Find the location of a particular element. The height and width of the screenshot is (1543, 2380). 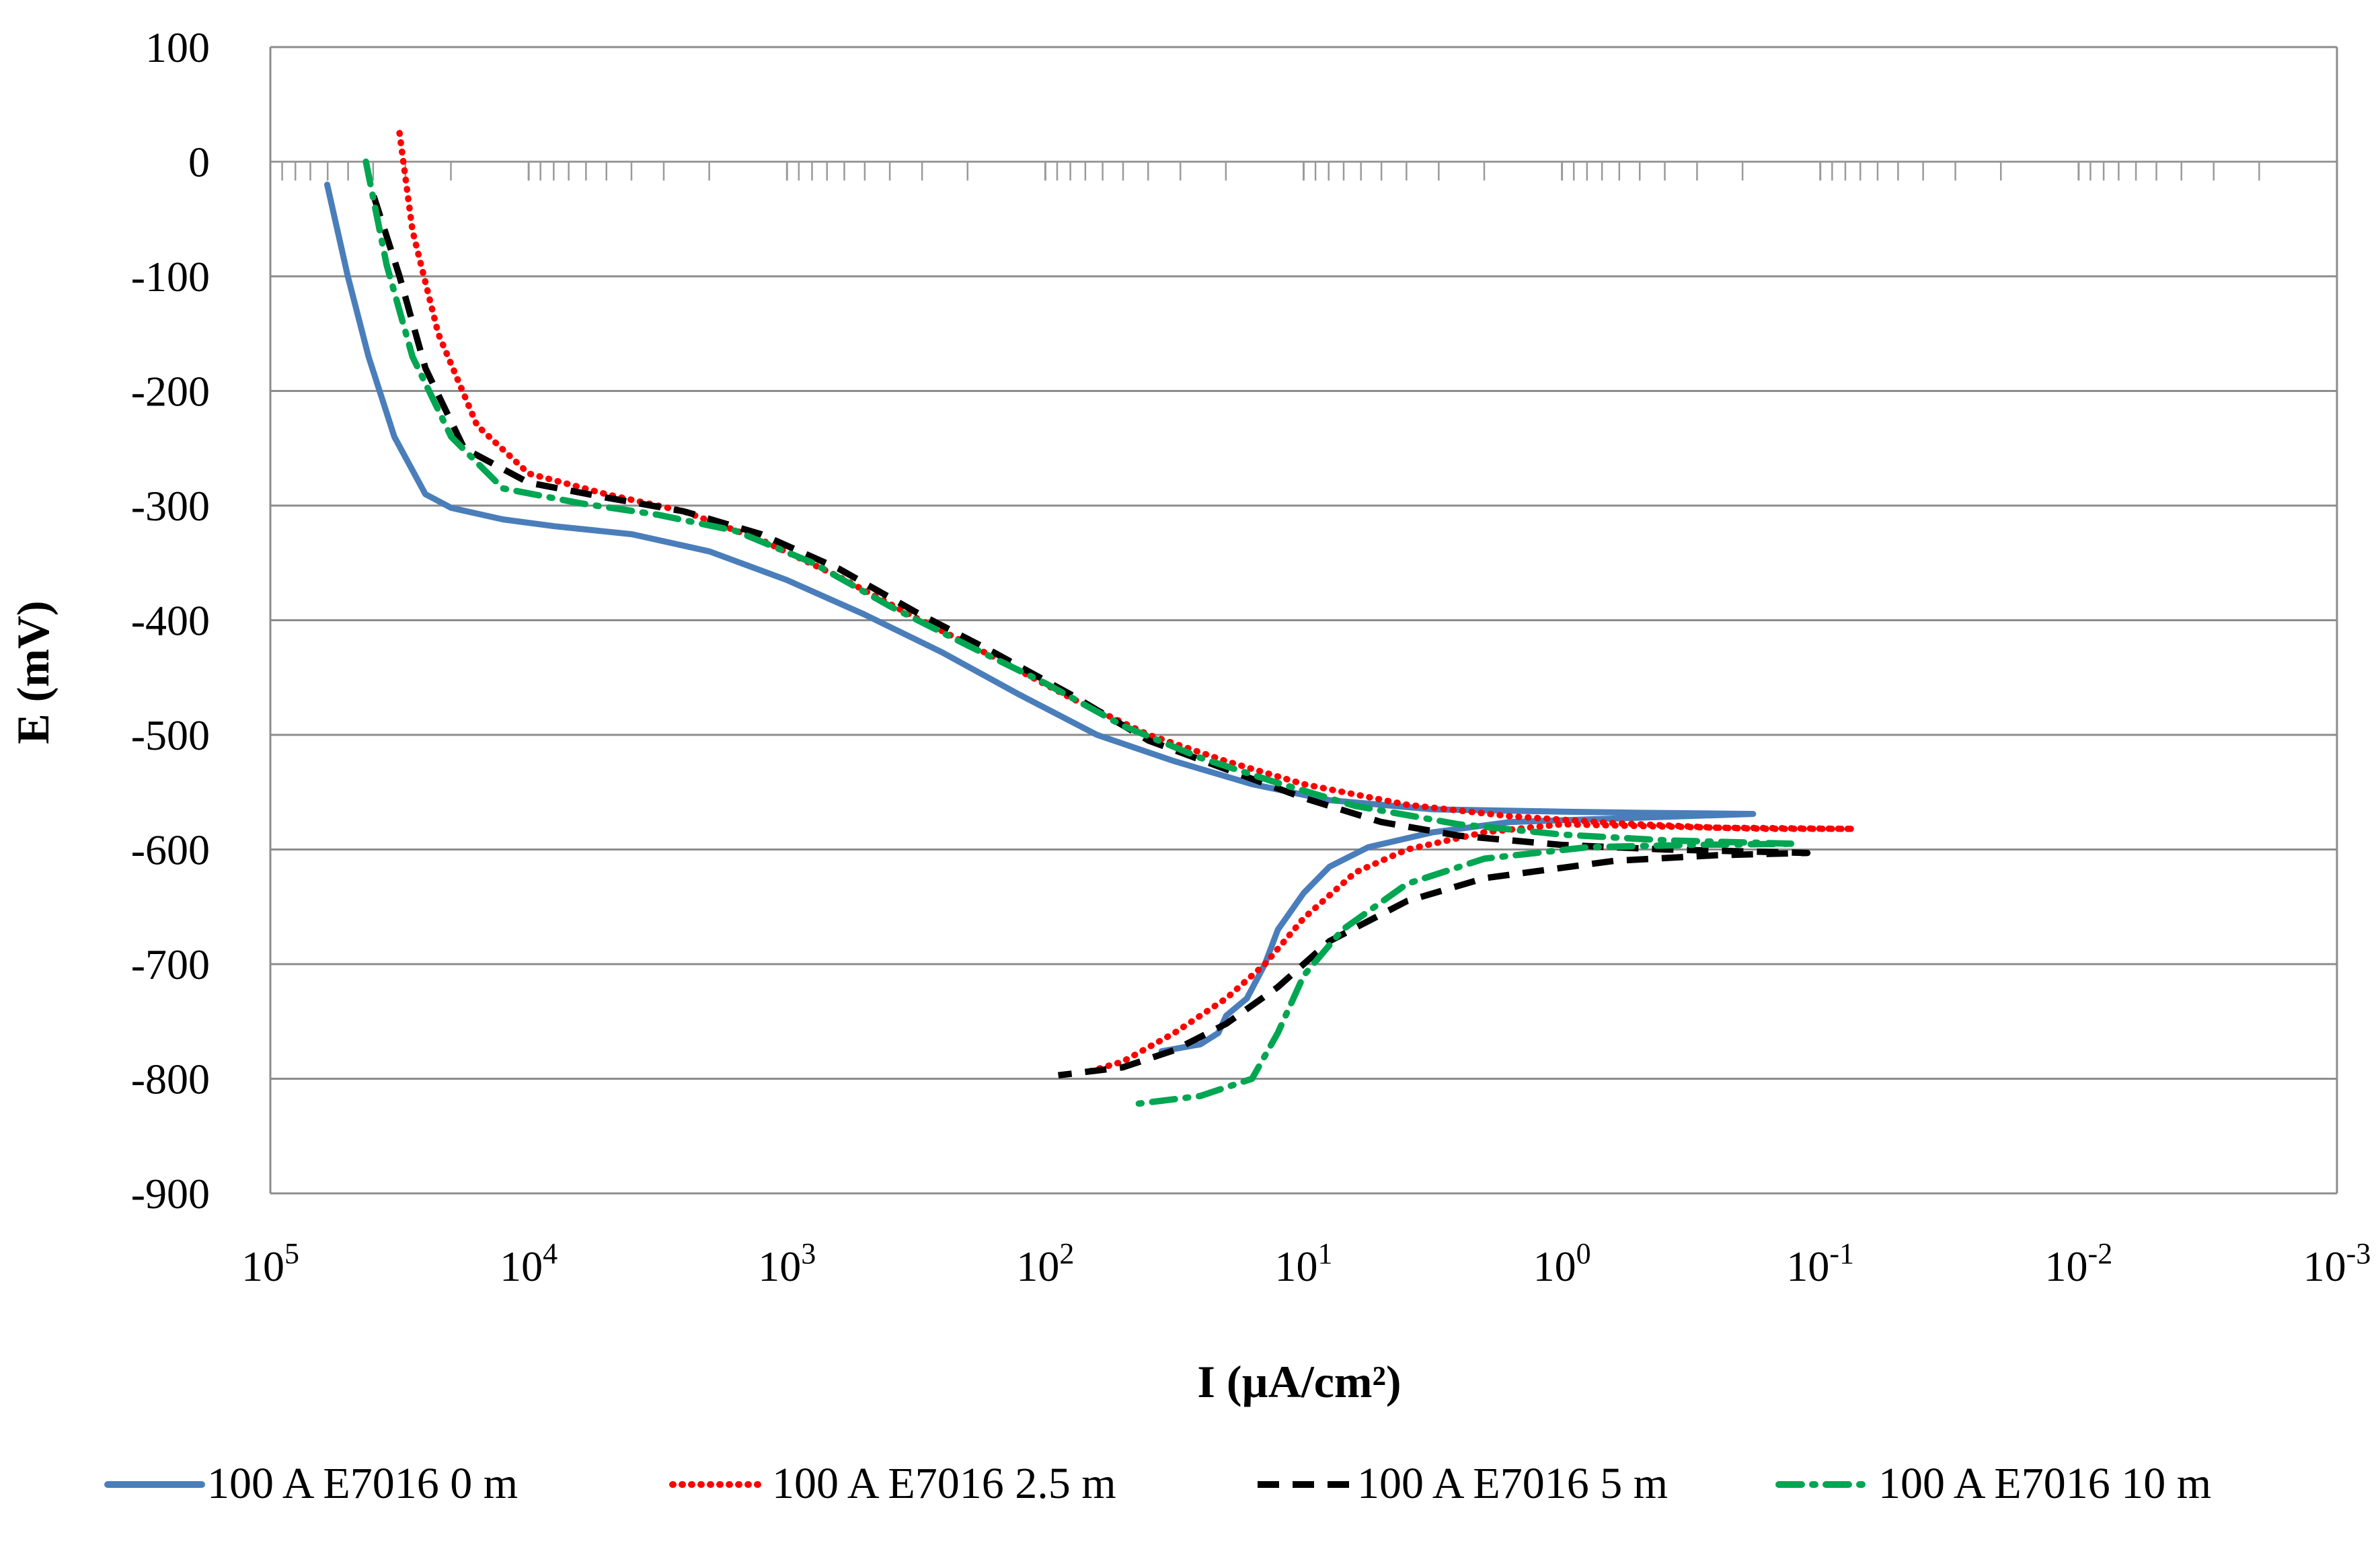

x-tick-label: 10⁰ is located at coordinates (1562, 1263).